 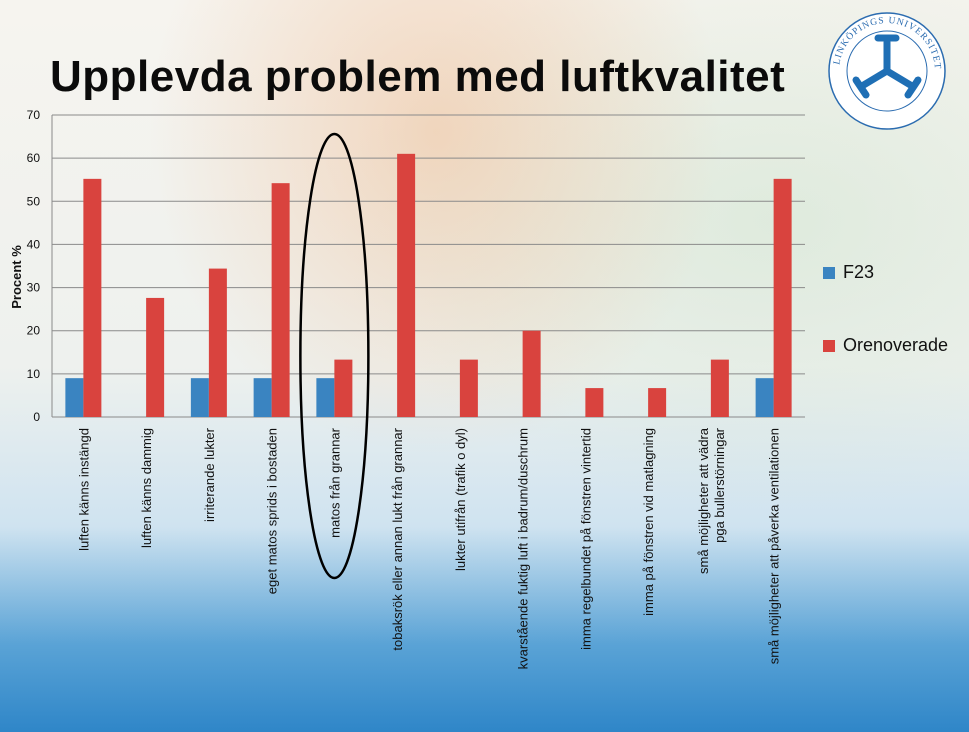 What do you see at coordinates (859, 272) in the screenshot?
I see `legend-label-f23: F23` at bounding box center [859, 272].